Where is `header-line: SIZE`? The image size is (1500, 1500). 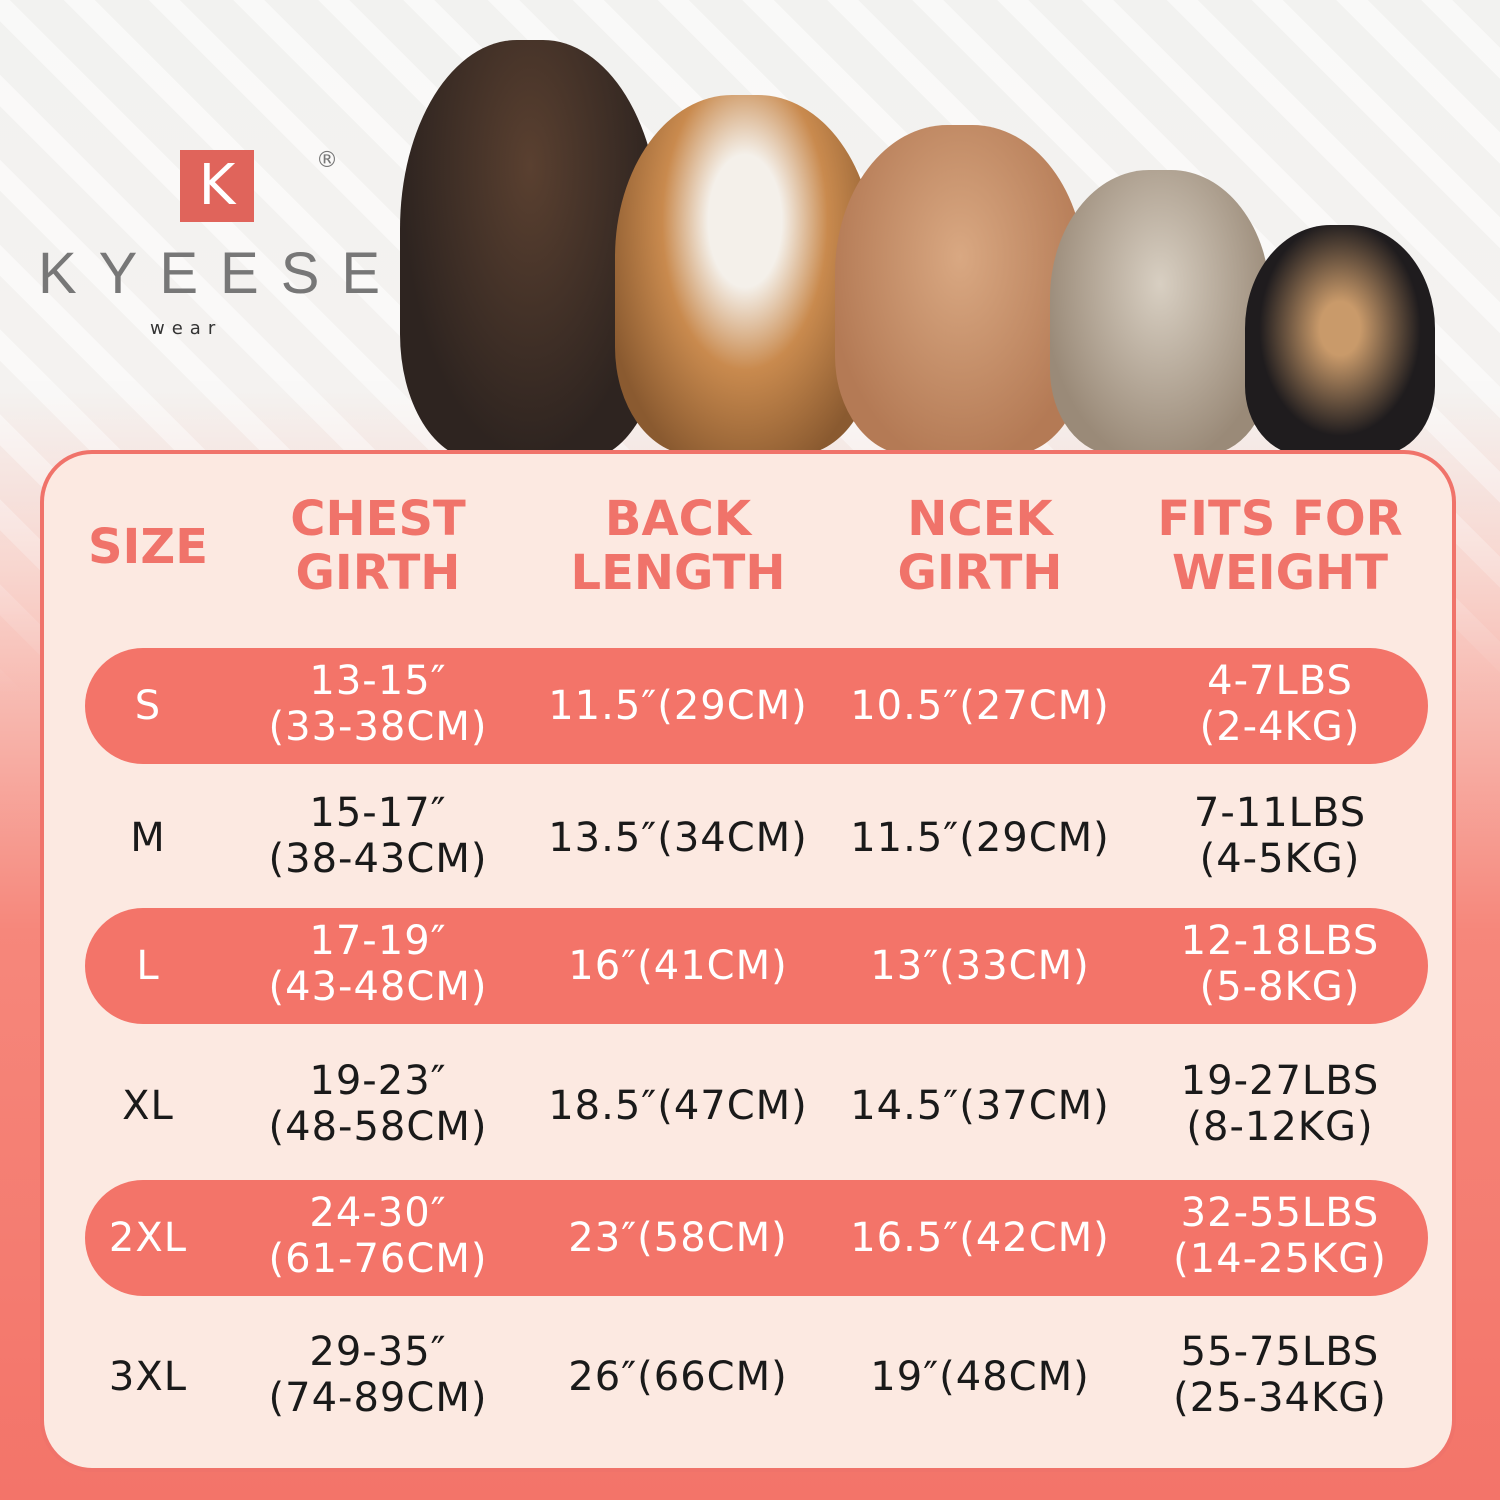
header-line: SIZE is located at coordinates (148, 547).